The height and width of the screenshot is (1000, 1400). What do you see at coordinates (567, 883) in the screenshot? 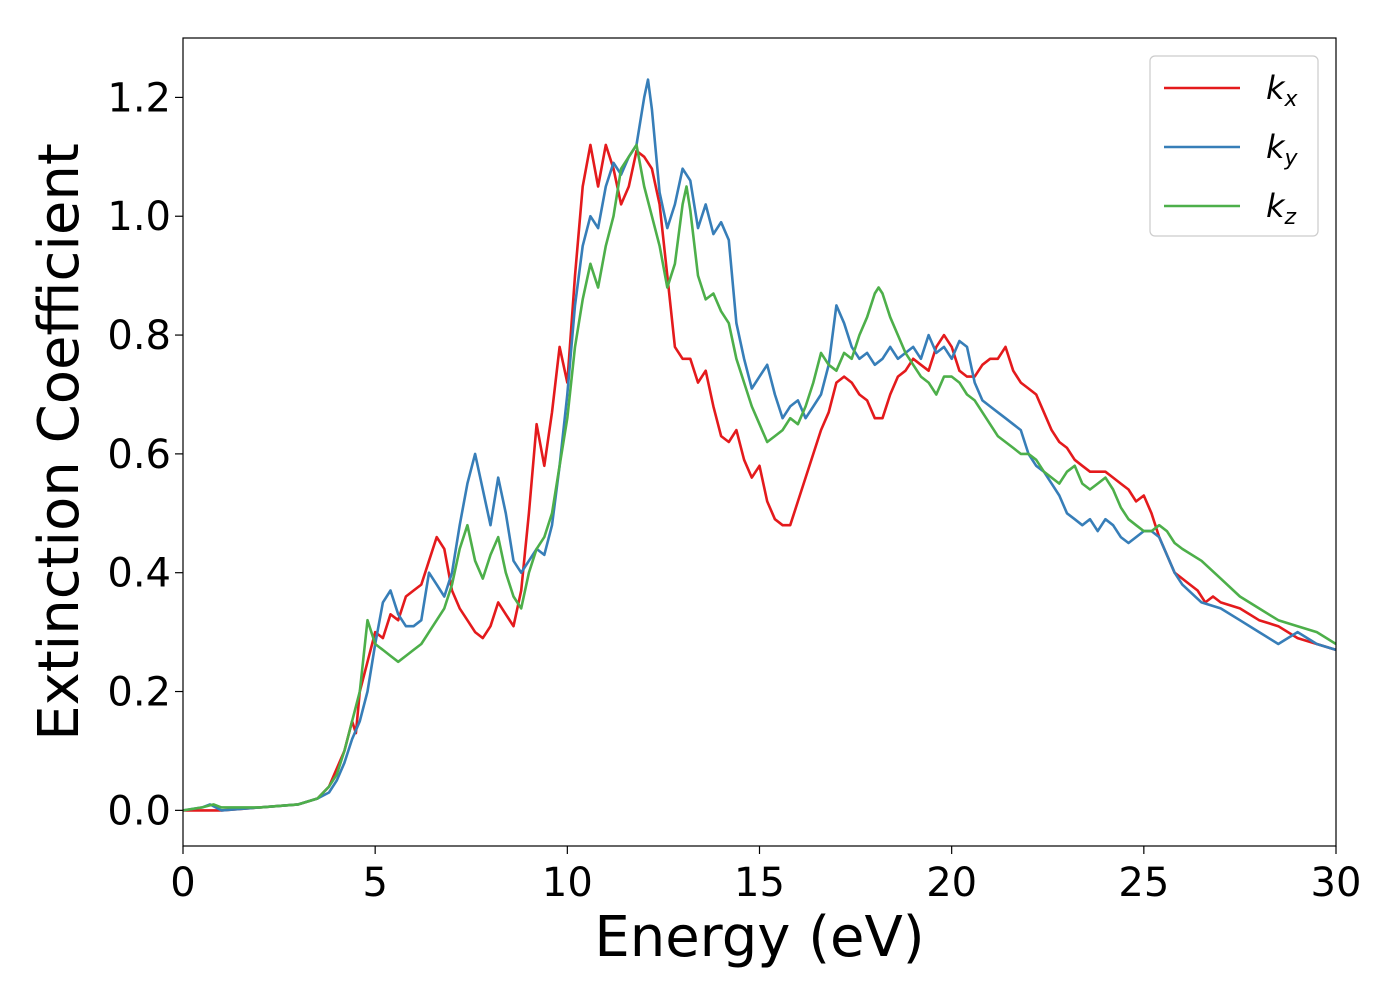
I see `x-tick-label: 10` at bounding box center [567, 883].